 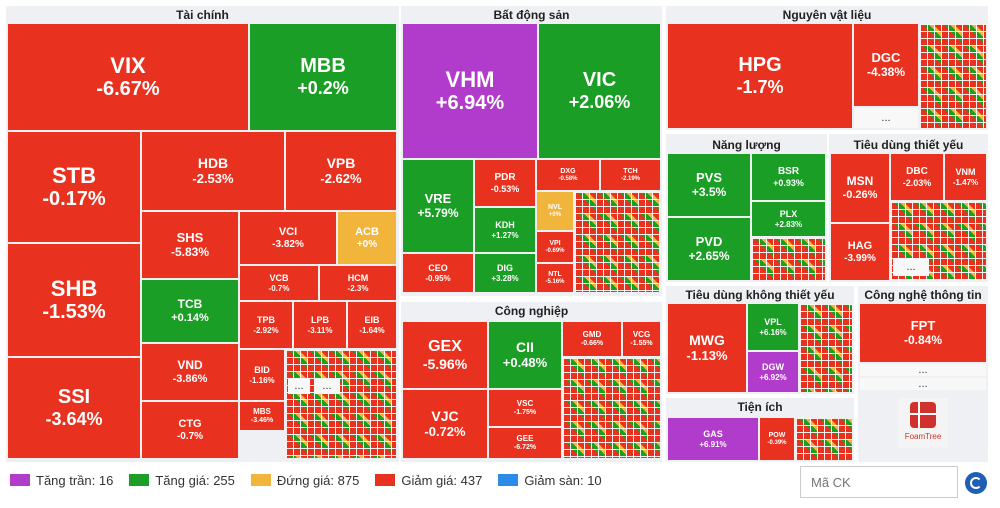 I want to click on stock-tile-bsr: BSR +0.93%, so click(x=788, y=177).